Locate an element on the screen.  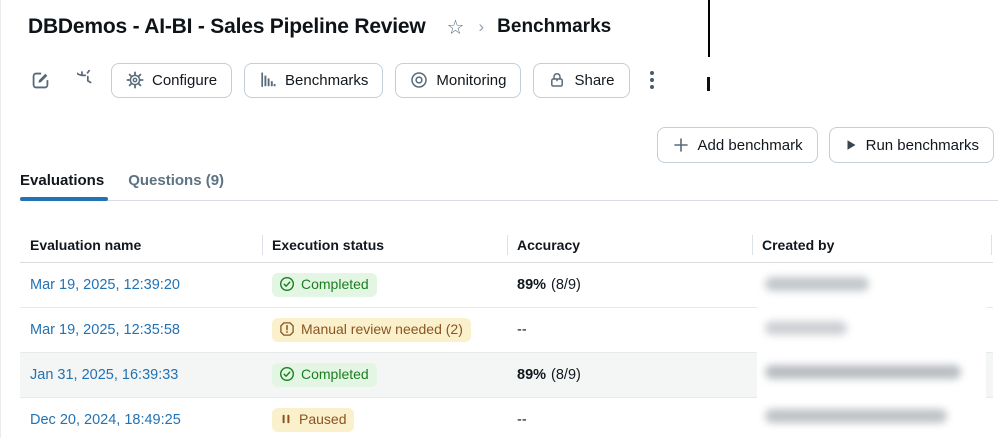
monitoring-button: Monitoring is located at coordinates (458, 80).